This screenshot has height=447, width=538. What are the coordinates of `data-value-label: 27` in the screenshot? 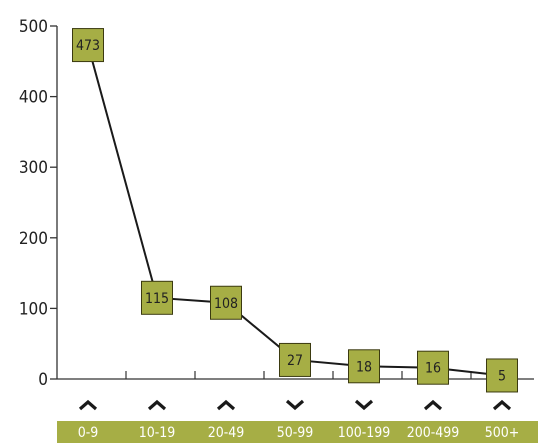 It's located at (295, 361).